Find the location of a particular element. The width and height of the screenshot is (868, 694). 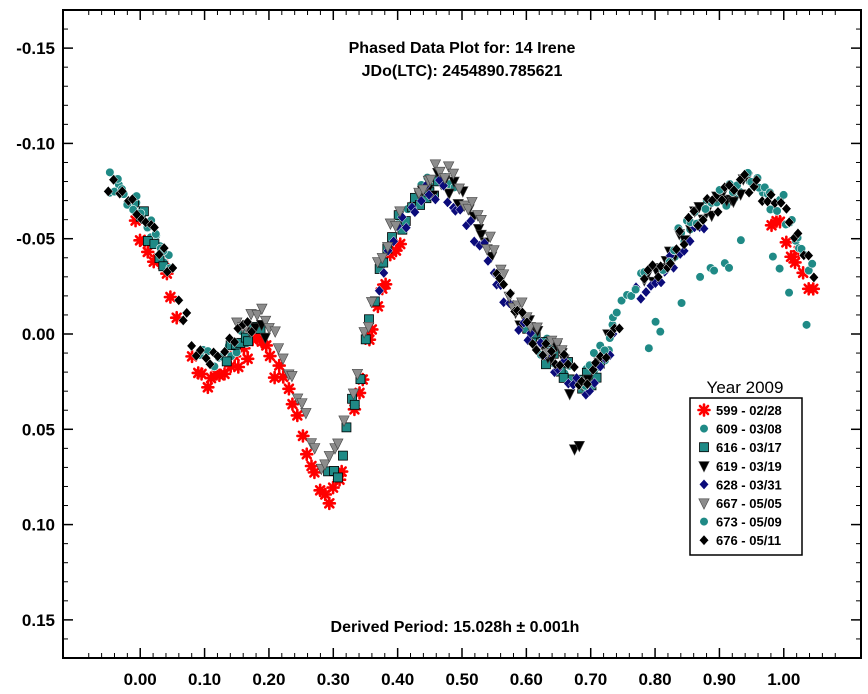

legend-entry: 616 - 03/17 is located at coordinates (749, 447).